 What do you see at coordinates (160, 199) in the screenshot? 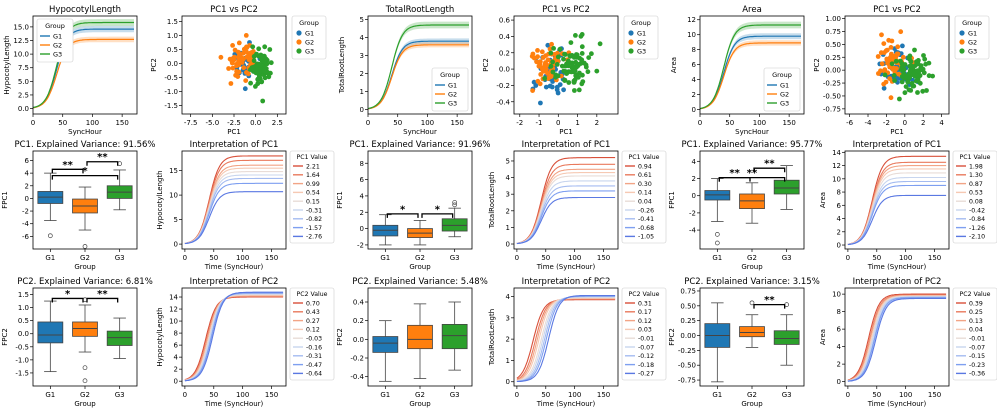
I see `y-axis-label: HypocotylLength` at bounding box center [160, 199].